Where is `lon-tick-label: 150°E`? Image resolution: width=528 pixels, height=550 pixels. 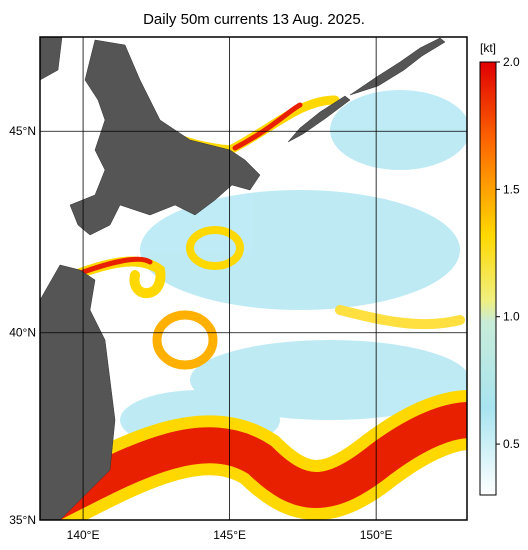 lon-tick-label: 150°E is located at coordinates (376, 535).